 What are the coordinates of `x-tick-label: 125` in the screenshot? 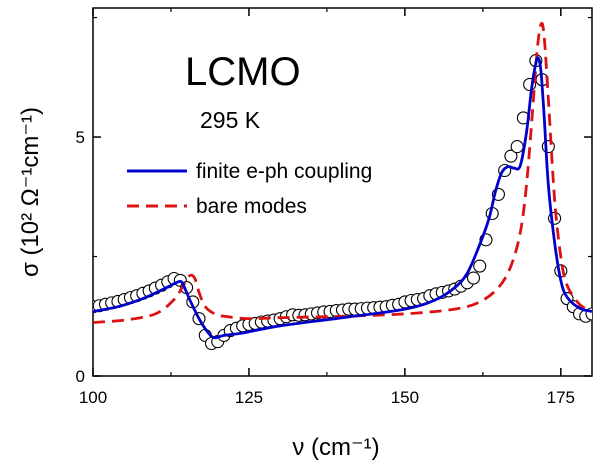 It's located at (249, 397).